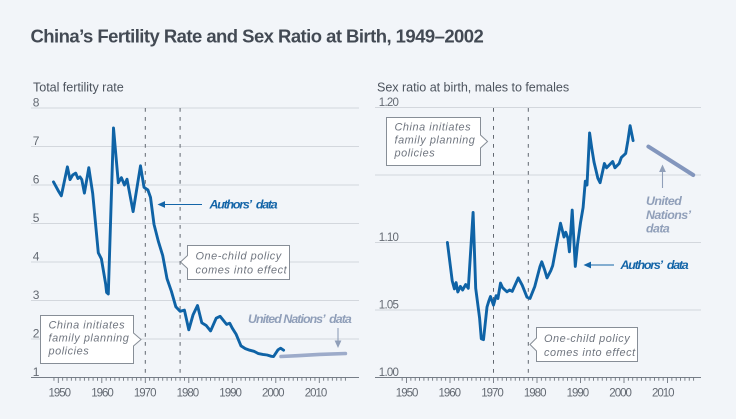  I want to click on svg-text:Sex ratio at birth, males to f: Sex ratio at birth, males to females, so click(473, 88).